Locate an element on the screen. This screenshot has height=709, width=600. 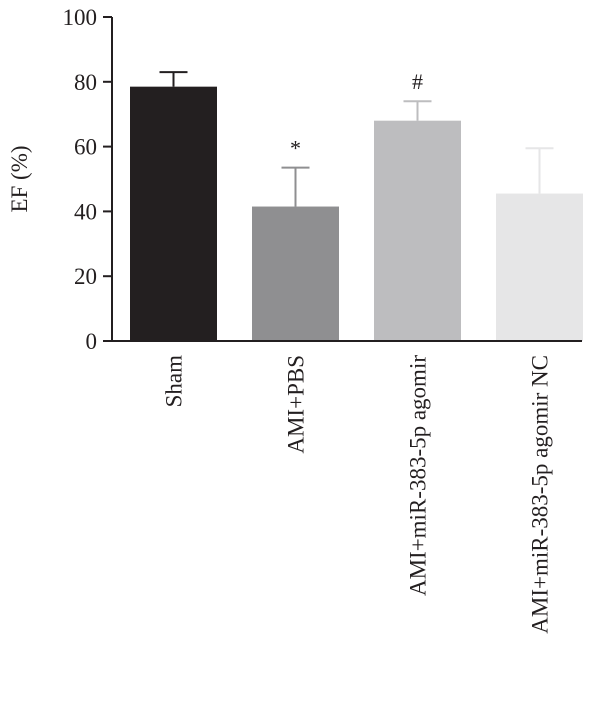
significance-marker: * is located at coordinates (295, 148).